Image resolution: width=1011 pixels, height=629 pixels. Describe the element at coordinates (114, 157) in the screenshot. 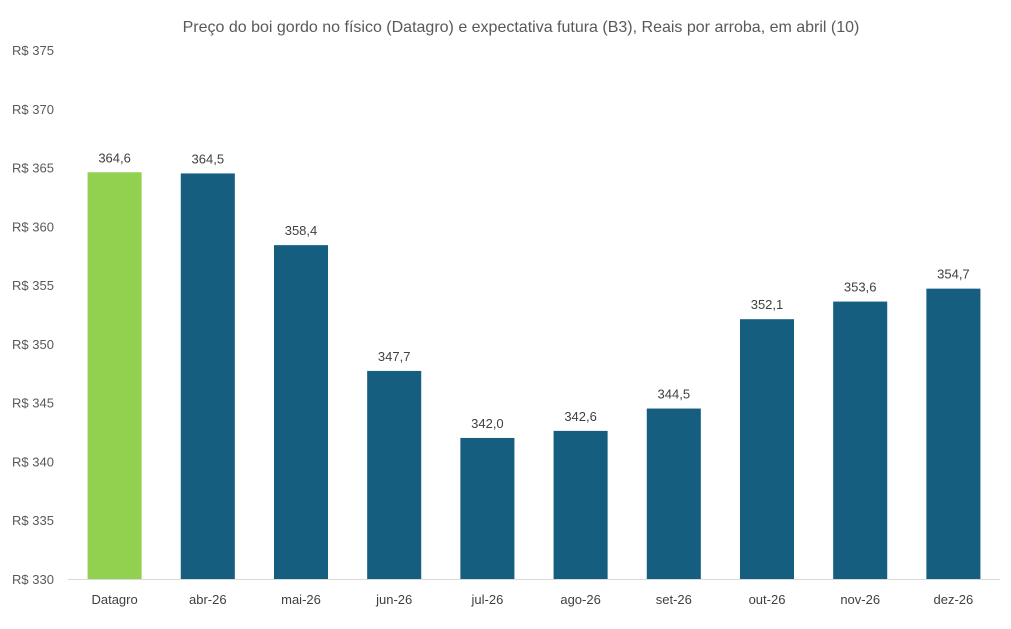

I see `data-label-Datagro: 364,6` at that location.